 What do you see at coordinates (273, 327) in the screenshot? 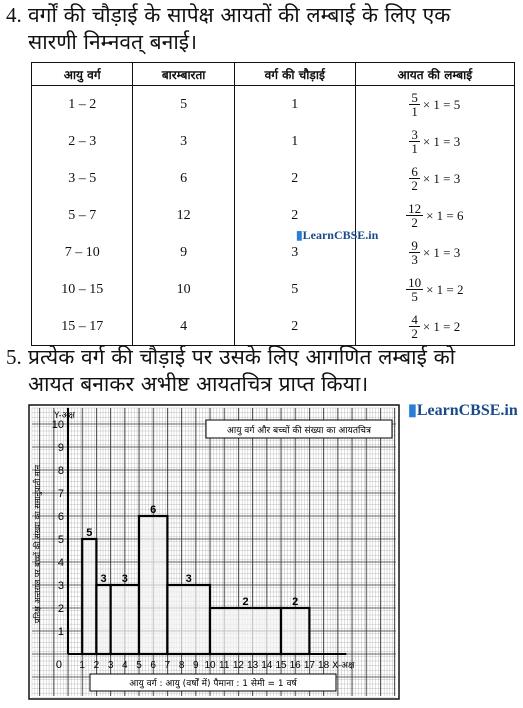
I see `table-row: 15 – 17 4 2 4 2 × 1 = 2` at bounding box center [273, 327].